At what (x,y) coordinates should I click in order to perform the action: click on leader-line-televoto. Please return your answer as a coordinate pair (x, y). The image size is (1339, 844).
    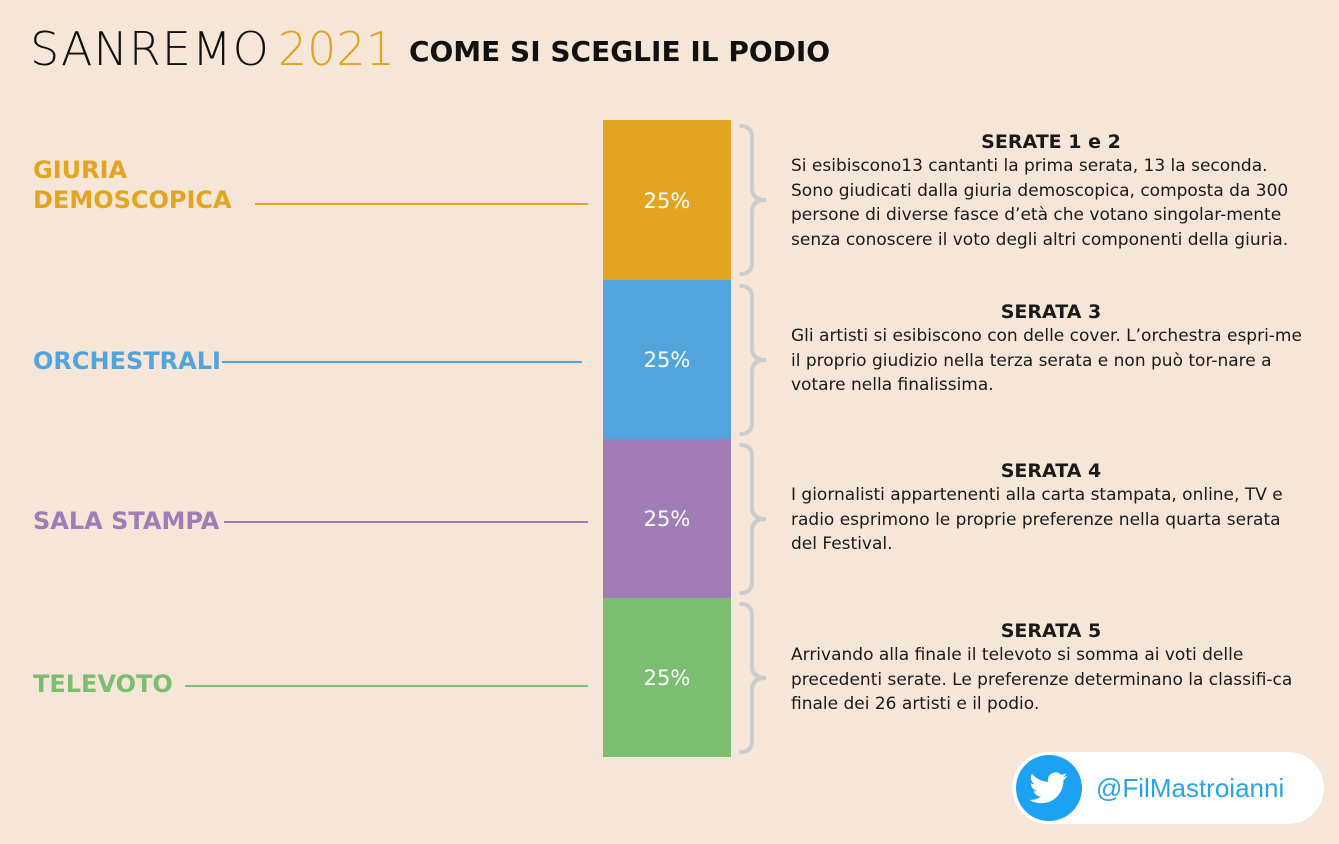
    Looking at the image, I should click on (386, 686).